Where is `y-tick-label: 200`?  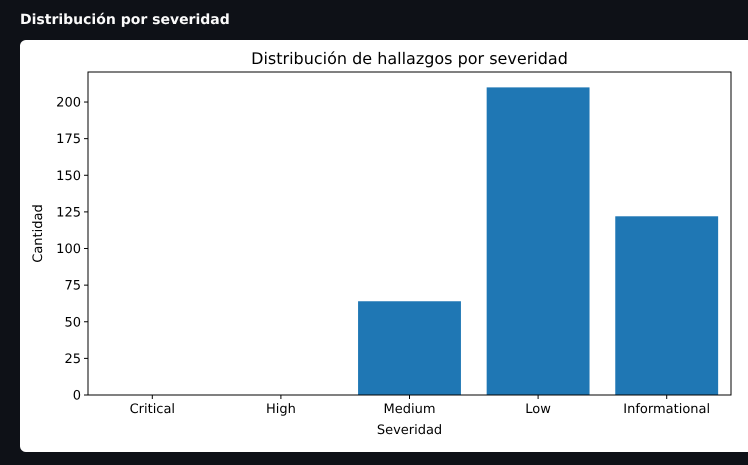 y-tick-label: 200 is located at coordinates (68, 103).